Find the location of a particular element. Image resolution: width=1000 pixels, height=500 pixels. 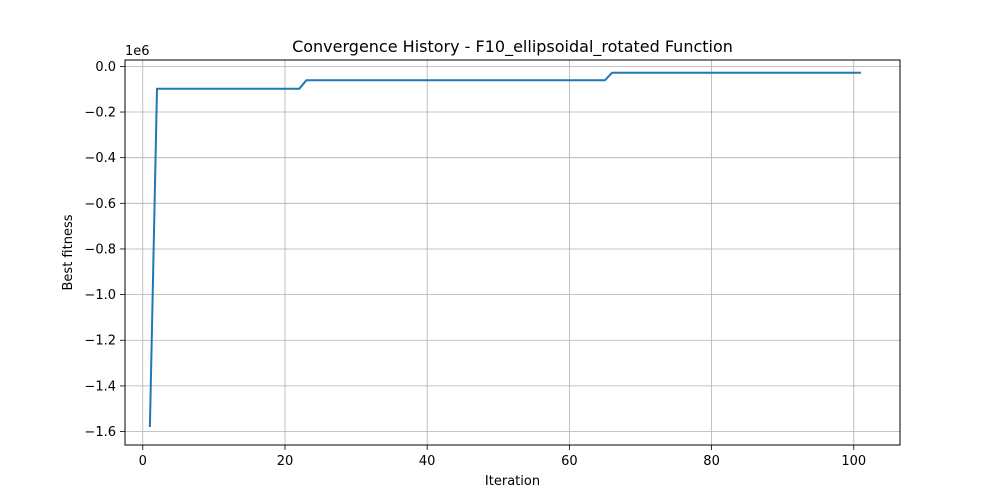

y-tick-label: −0.8 is located at coordinates (100, 249).